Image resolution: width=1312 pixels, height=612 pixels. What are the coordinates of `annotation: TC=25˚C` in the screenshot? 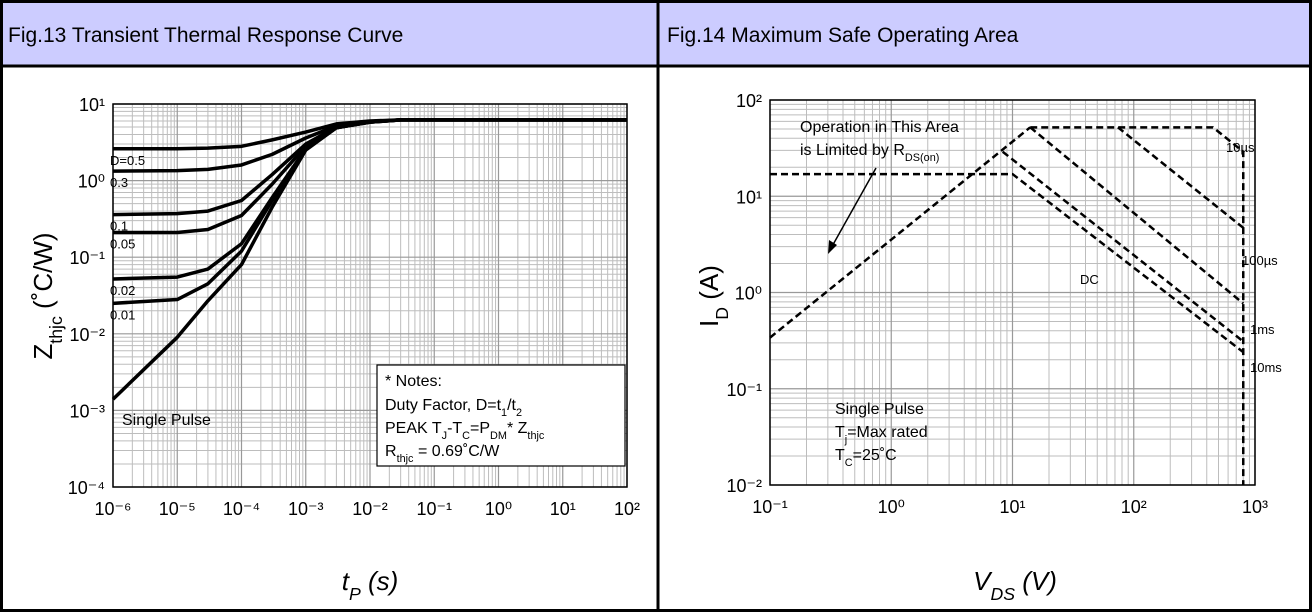 It's located at (866, 458).